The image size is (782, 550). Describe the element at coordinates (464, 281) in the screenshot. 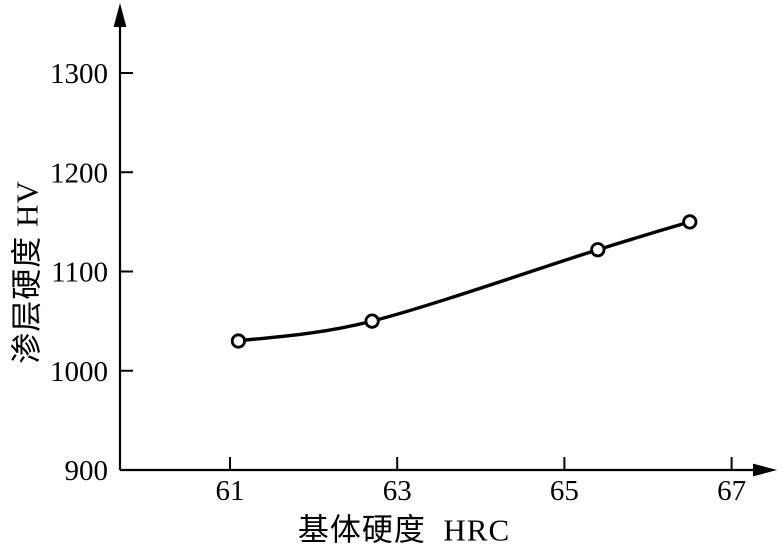

I see `data-line` at that location.